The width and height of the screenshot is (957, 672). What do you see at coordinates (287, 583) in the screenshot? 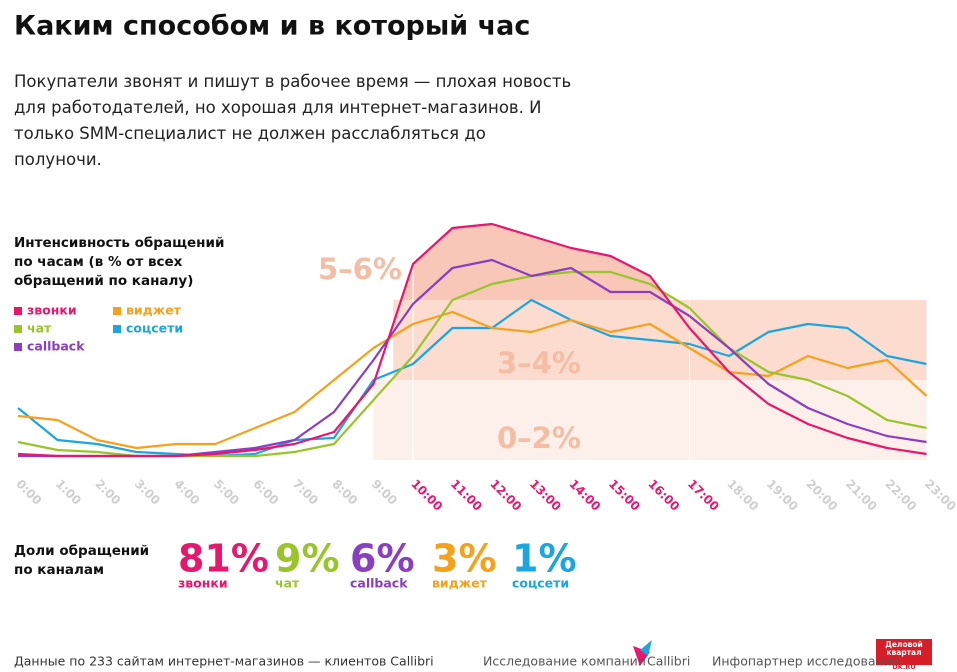
I see `share-name: чат` at bounding box center [287, 583].